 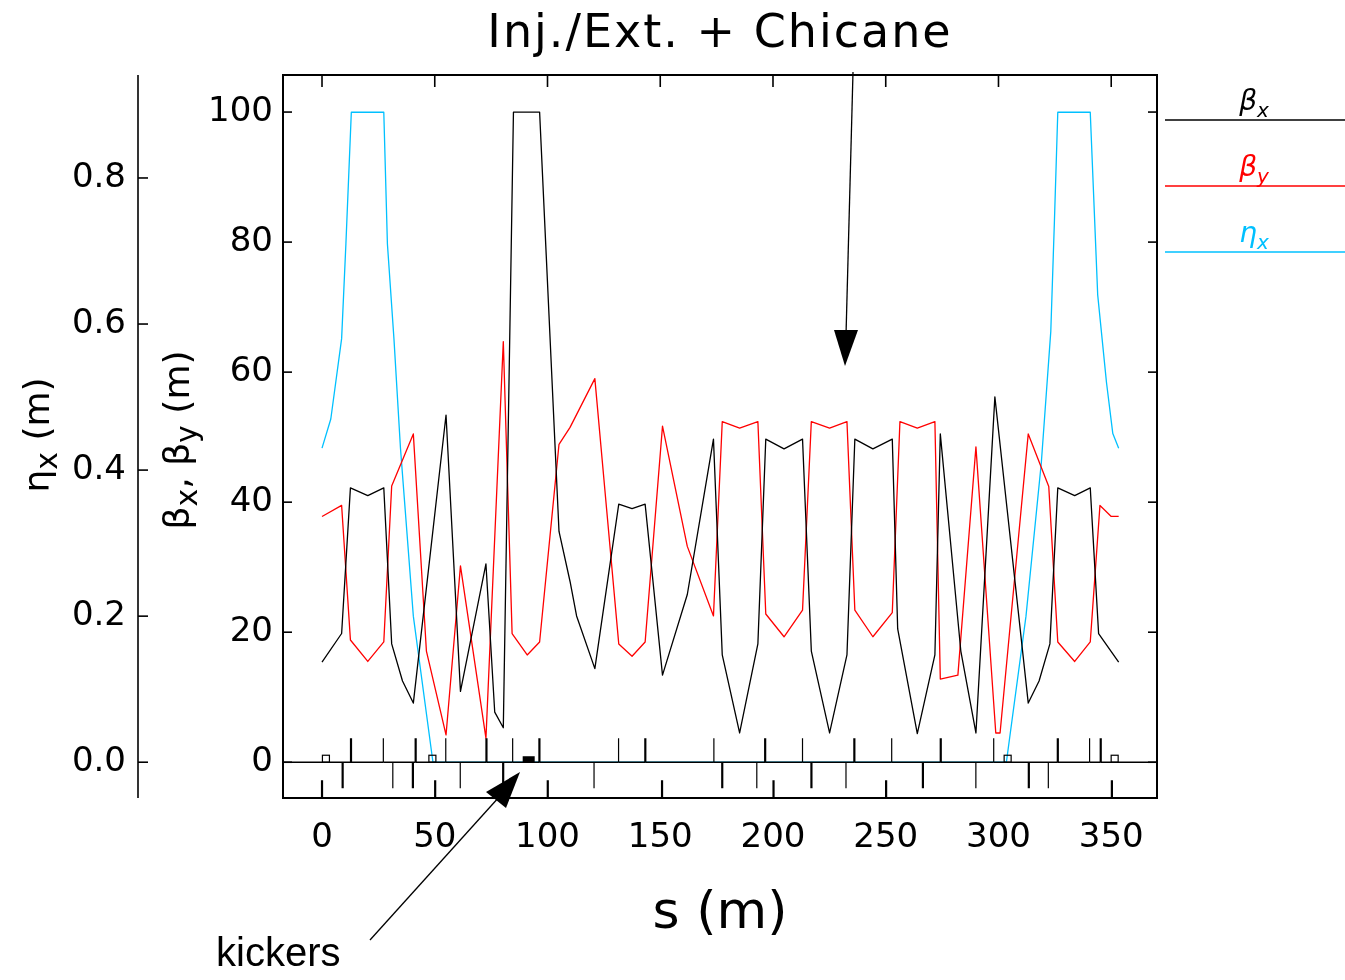 I want to click on y2-tick-label: 0.2, so click(x=98, y=612).